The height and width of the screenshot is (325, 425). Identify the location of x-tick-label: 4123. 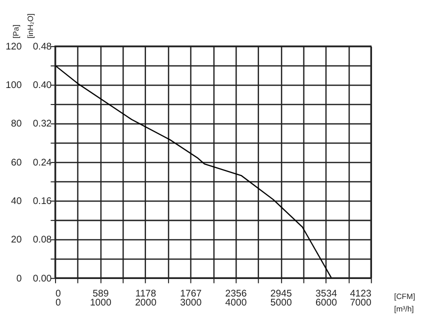
(361, 294).